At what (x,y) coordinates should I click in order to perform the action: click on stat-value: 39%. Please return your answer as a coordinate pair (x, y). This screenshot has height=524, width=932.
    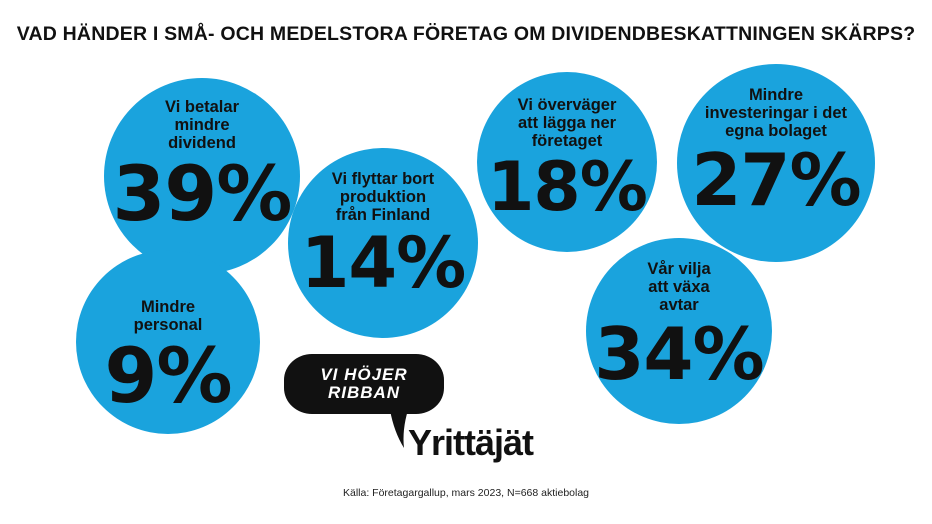
    Looking at the image, I should click on (202, 193).